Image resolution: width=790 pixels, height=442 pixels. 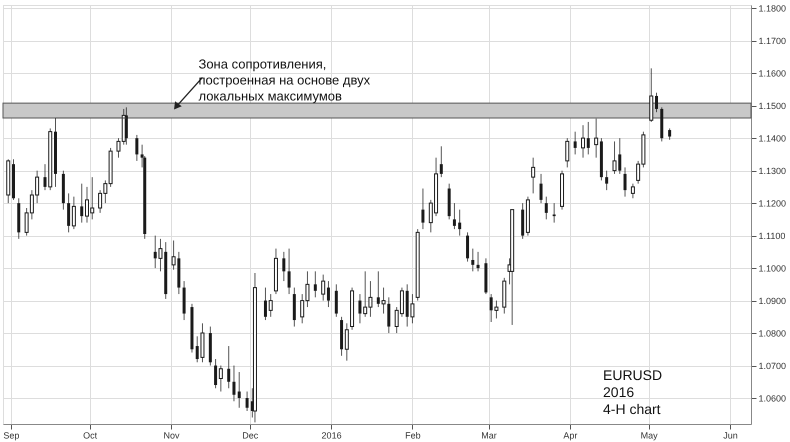 I want to click on annotation: EURUSD 2016 4-H chart, so click(x=632, y=392).